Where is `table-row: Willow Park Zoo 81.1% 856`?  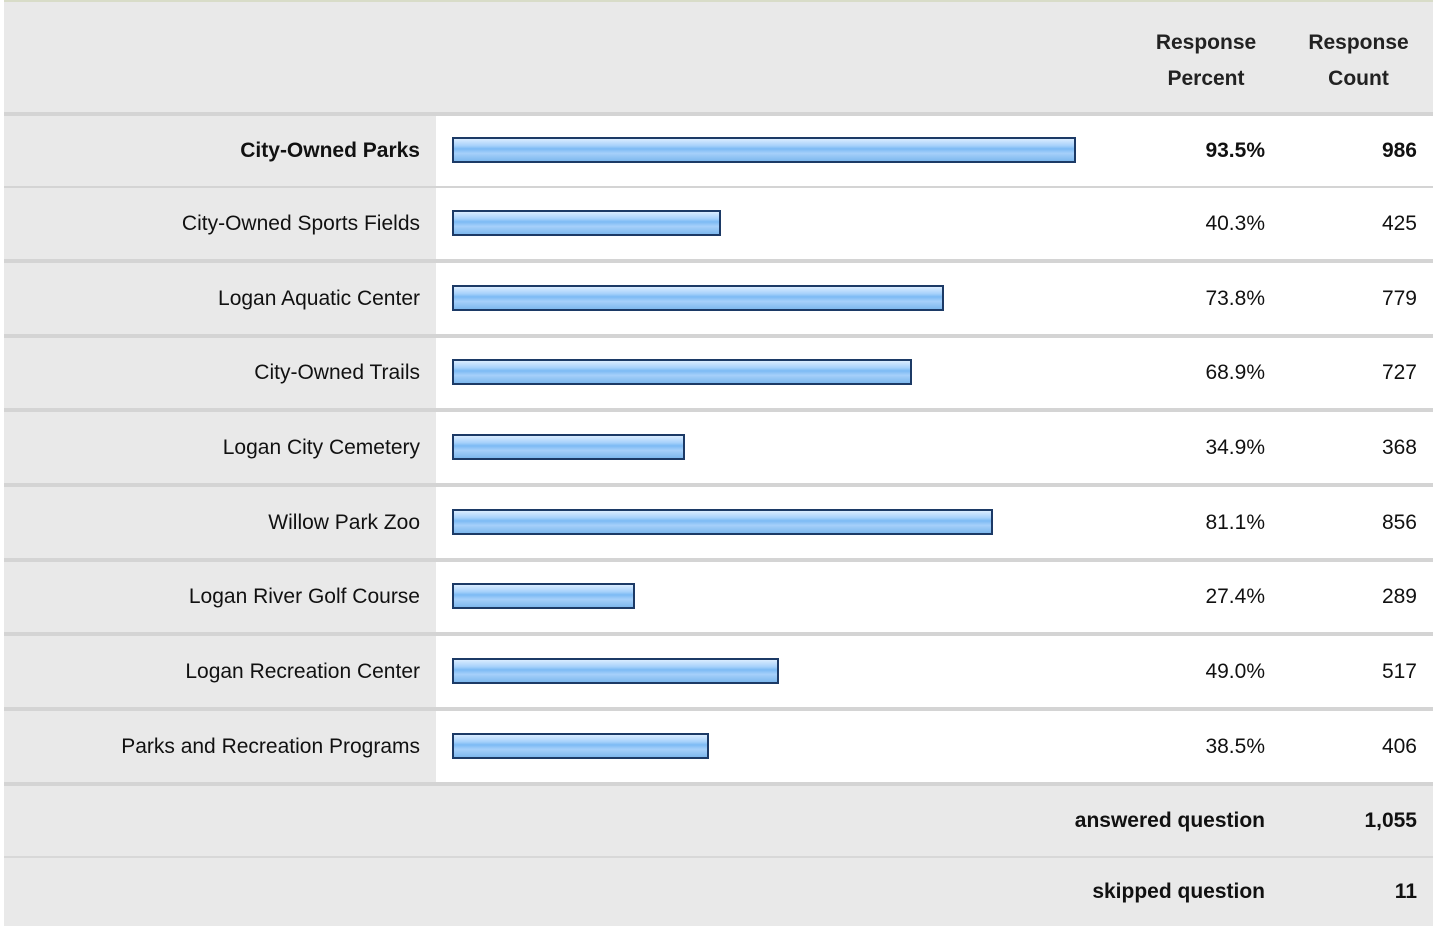 table-row: Willow Park Zoo 81.1% 856 is located at coordinates (718, 522).